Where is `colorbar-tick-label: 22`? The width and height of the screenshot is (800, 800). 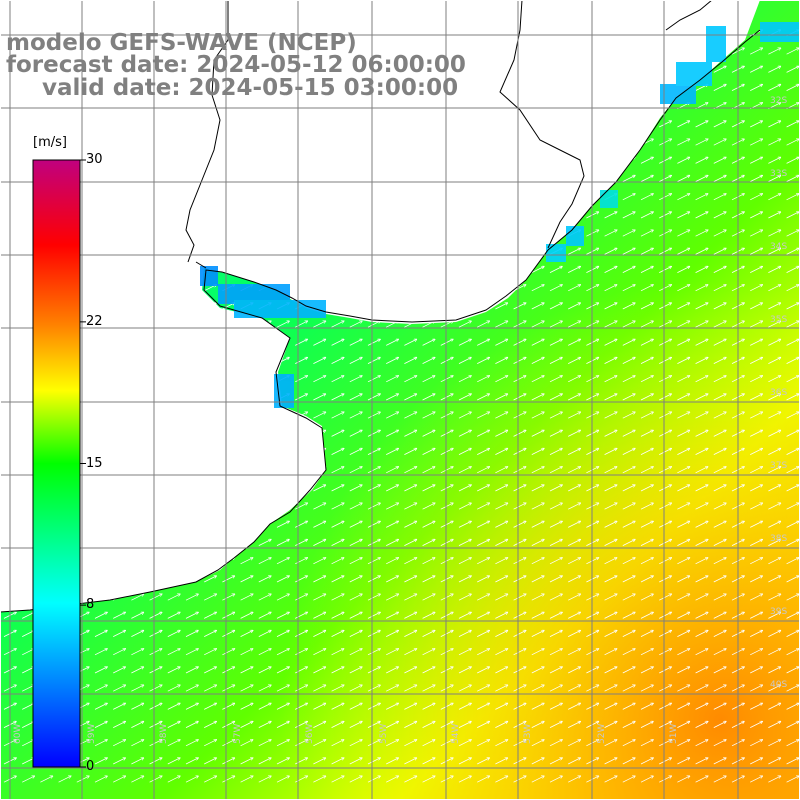 colorbar-tick-label: 22 is located at coordinates (94, 321).